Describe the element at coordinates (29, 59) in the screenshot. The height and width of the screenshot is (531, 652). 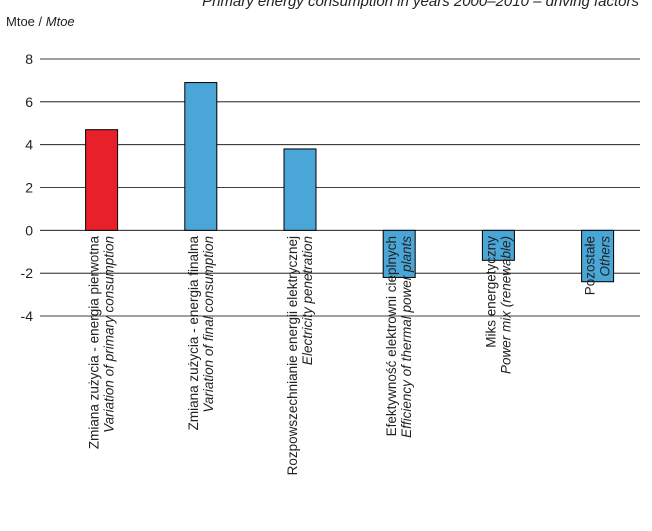
I see `y-tick-label: 8` at that location.